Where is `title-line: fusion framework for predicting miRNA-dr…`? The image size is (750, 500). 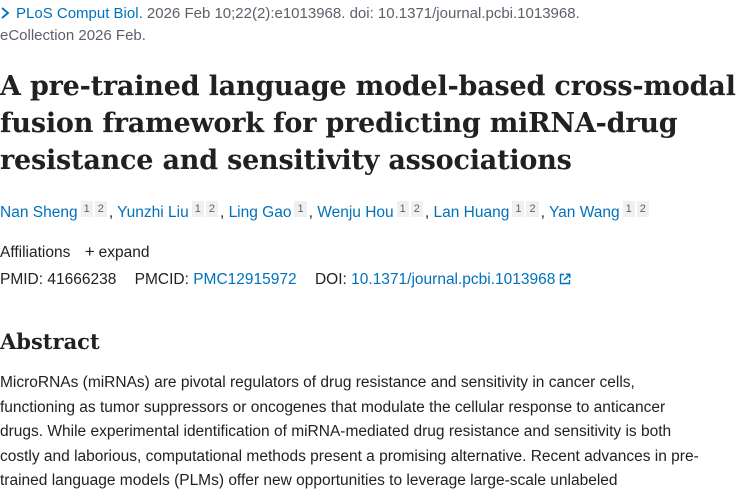 title-line: fusion framework for predicting miRNA-dr… is located at coordinates (339, 123).